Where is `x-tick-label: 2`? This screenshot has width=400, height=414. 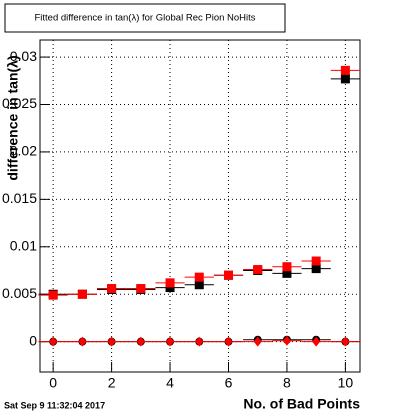 x-tick-label: 2 is located at coordinates (112, 383).